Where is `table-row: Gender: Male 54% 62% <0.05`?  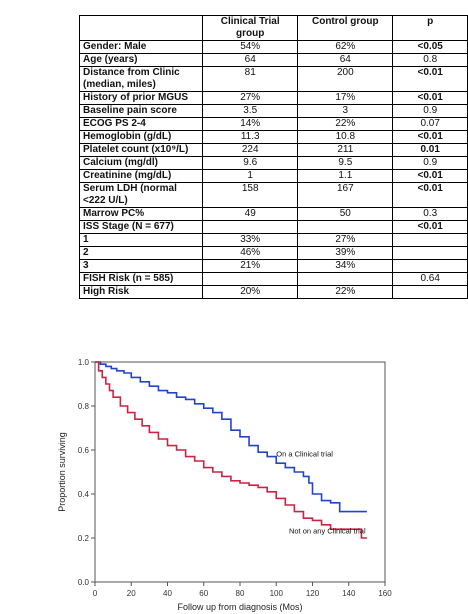 table-row: Gender: Male 54% 62% <0.05 is located at coordinates (273, 47).